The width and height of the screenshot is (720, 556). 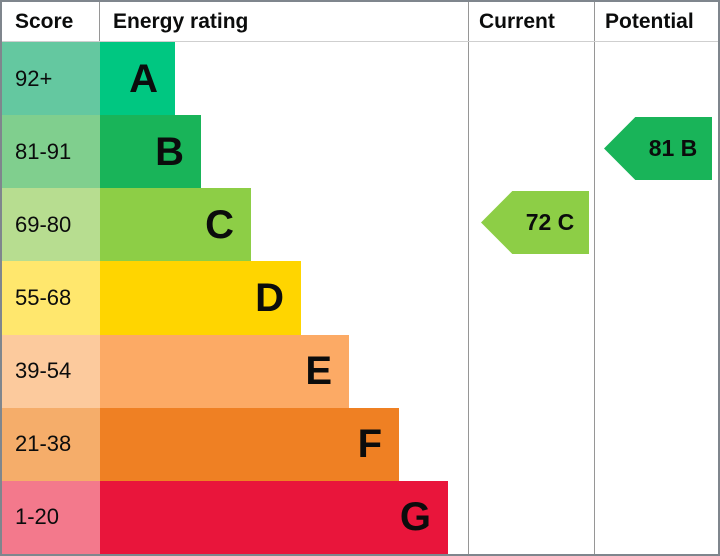 I want to click on rating-band-letter: F, so click(x=369, y=444).